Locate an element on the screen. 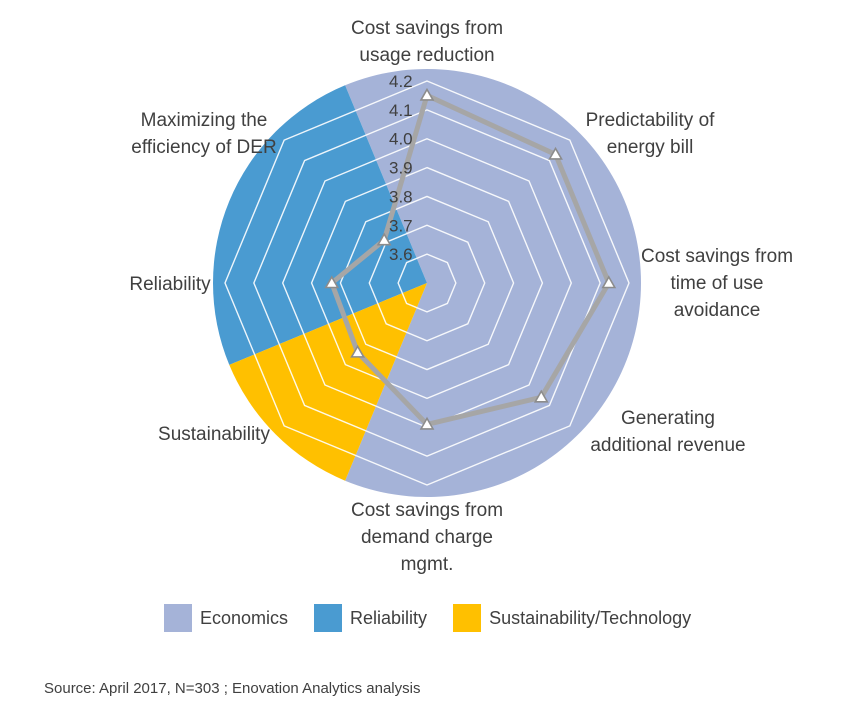 Image resolution: width=852 pixels, height=711 pixels. tick-label-6: 4.1 is located at coordinates (401, 110).